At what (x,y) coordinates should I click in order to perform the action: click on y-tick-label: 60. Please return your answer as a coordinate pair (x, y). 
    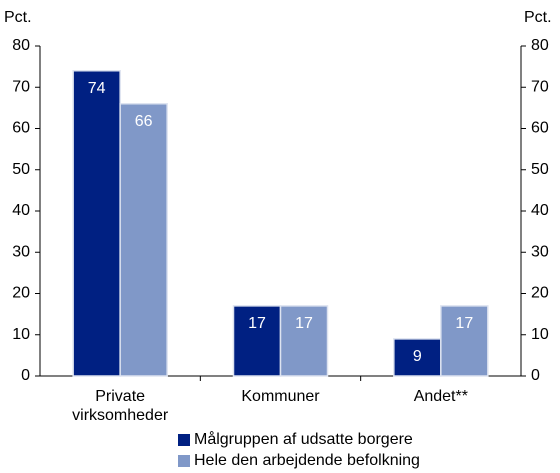
    Looking at the image, I should click on (21, 128).